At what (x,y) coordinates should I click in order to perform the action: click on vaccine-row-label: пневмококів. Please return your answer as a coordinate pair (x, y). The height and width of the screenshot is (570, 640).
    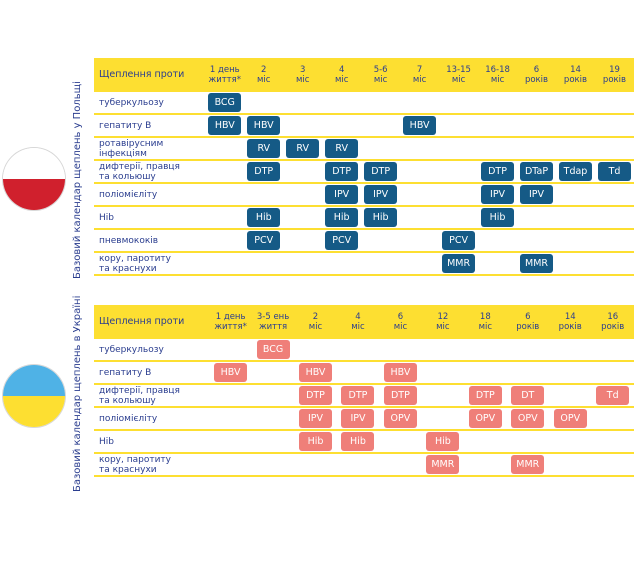
    Looking at the image, I should click on (150, 241).